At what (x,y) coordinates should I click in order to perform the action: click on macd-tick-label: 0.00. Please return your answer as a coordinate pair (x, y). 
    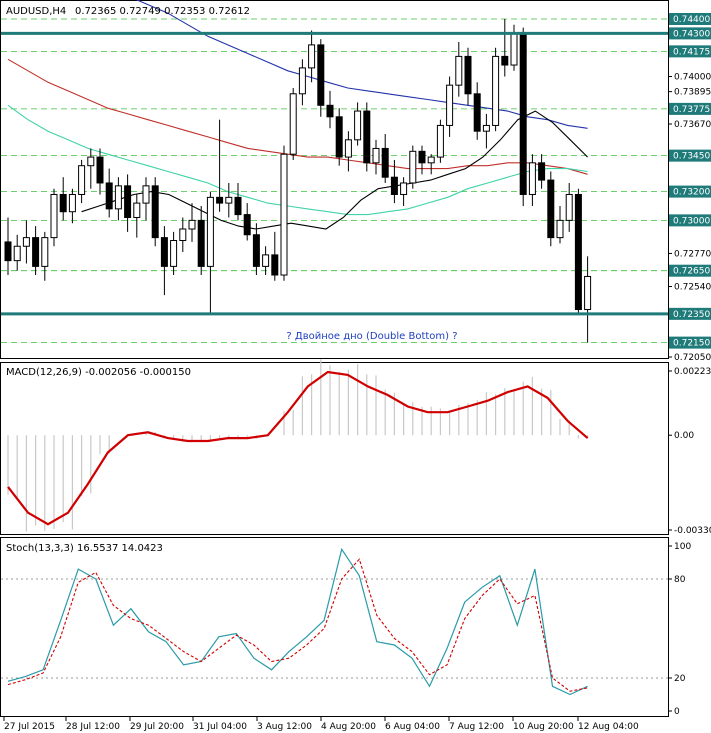
    Looking at the image, I should click on (684, 436).